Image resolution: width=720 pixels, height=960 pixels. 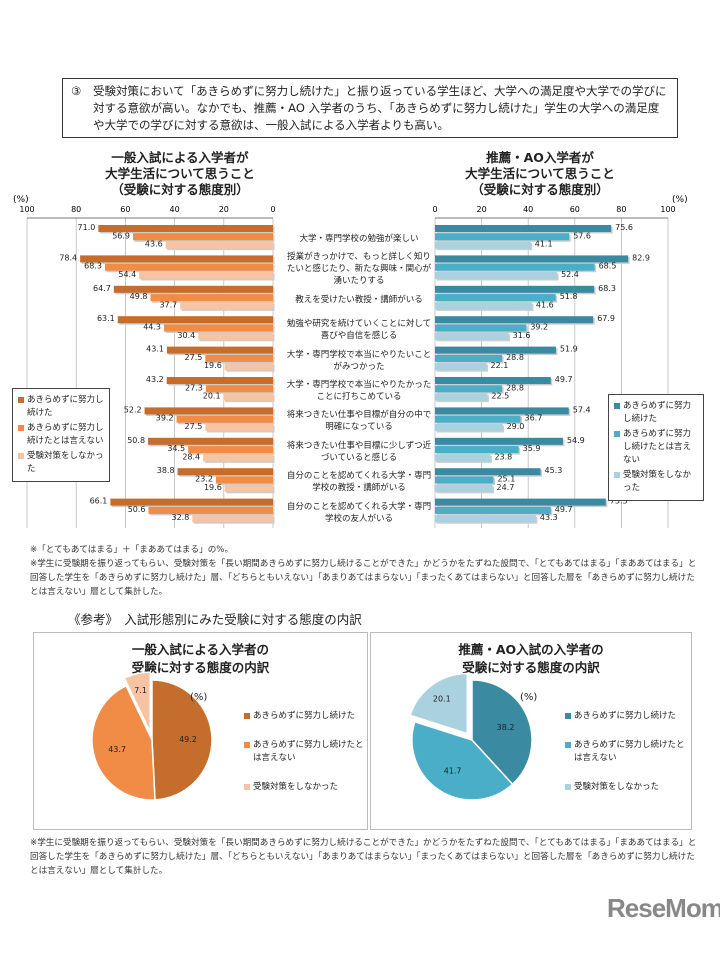 What do you see at coordinates (503, 456) in the screenshot?
I see `data-label: 23.8` at bounding box center [503, 456].